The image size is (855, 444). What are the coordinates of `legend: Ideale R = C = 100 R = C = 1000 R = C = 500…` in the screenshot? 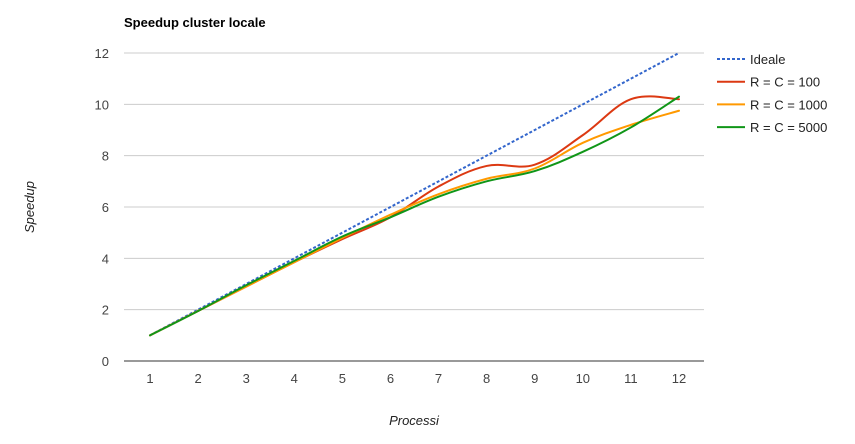 It's located at (772, 93).